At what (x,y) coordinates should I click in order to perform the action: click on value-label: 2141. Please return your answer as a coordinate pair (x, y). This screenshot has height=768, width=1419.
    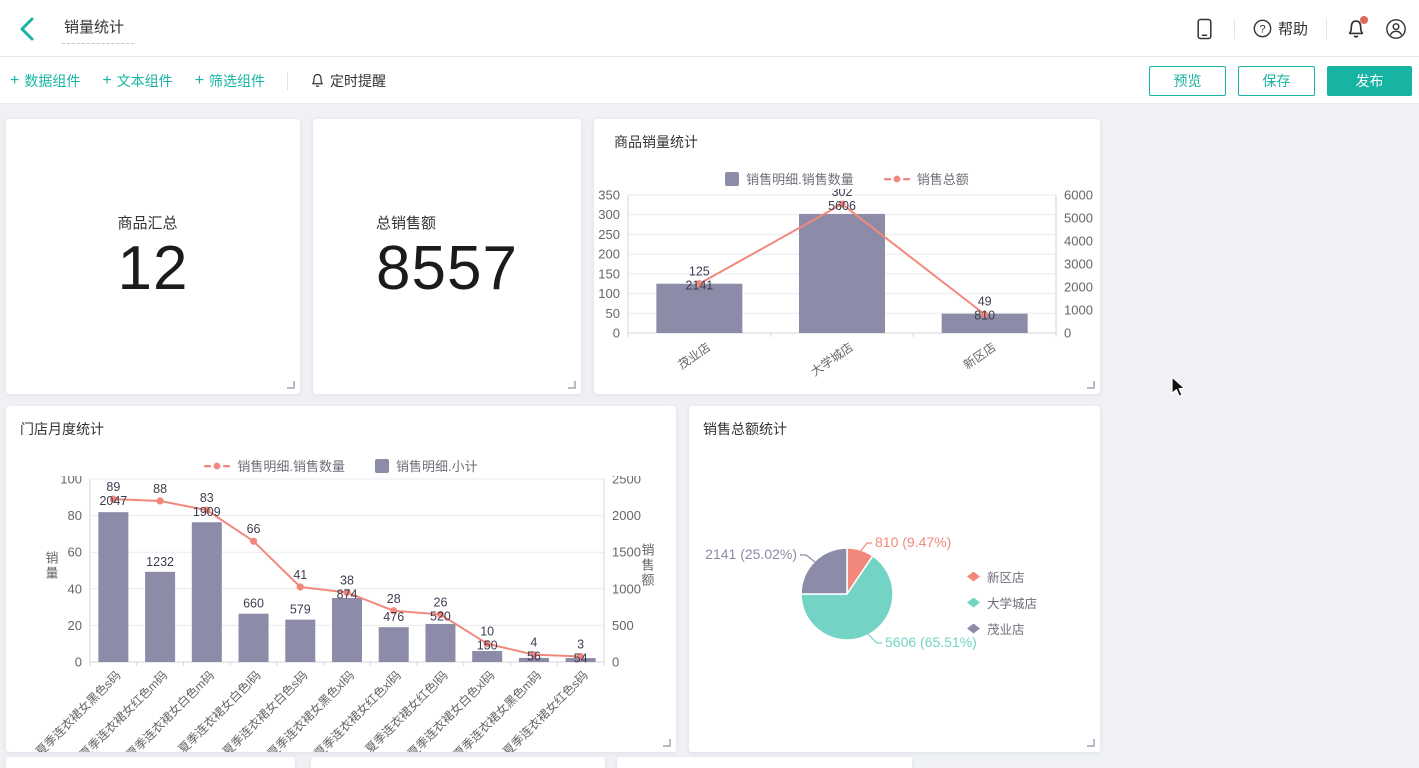
    Looking at the image, I should click on (699, 286).